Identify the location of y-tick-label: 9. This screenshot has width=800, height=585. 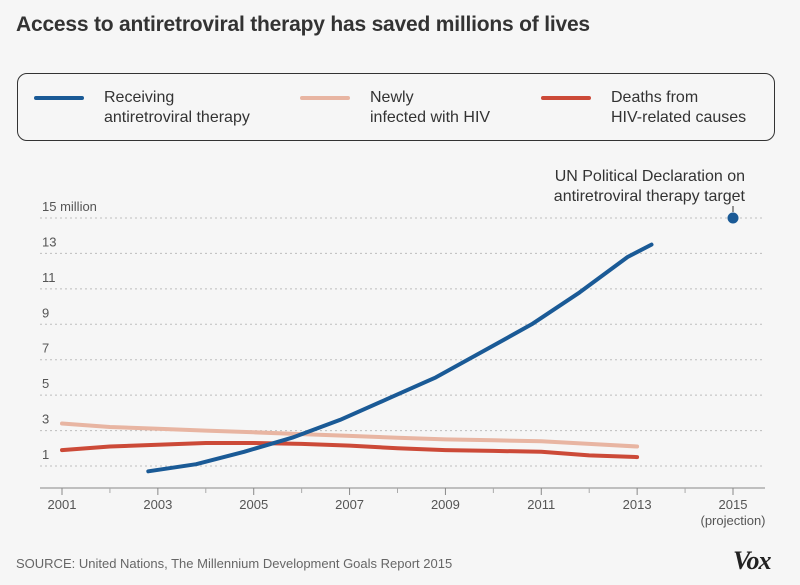
(45, 312).